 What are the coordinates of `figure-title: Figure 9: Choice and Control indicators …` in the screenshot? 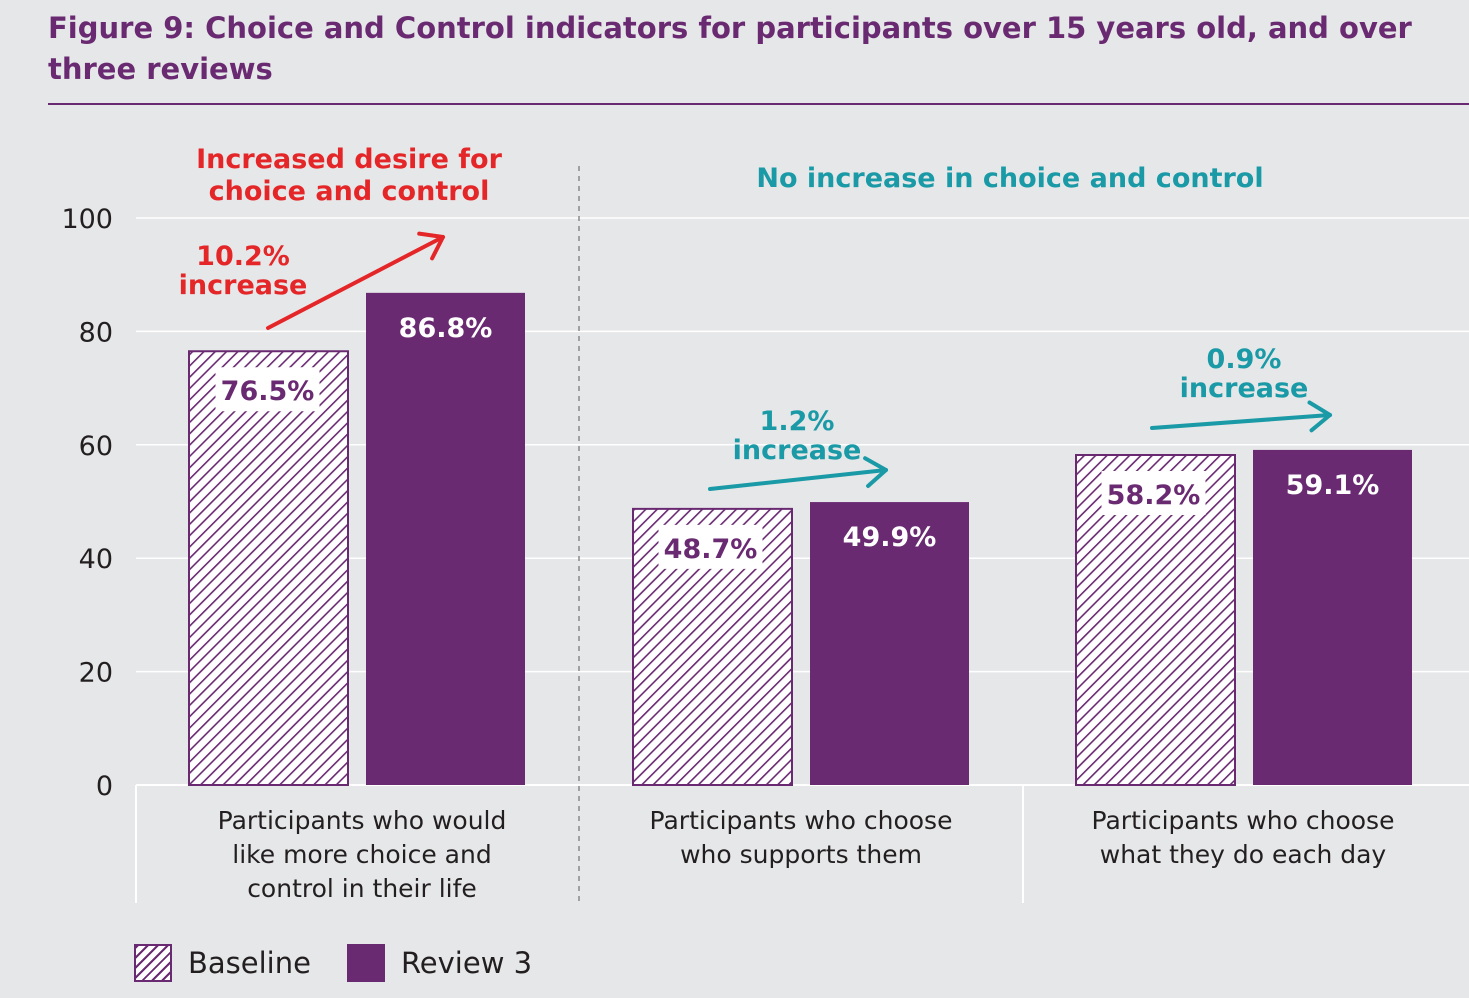 It's located at (730, 48).